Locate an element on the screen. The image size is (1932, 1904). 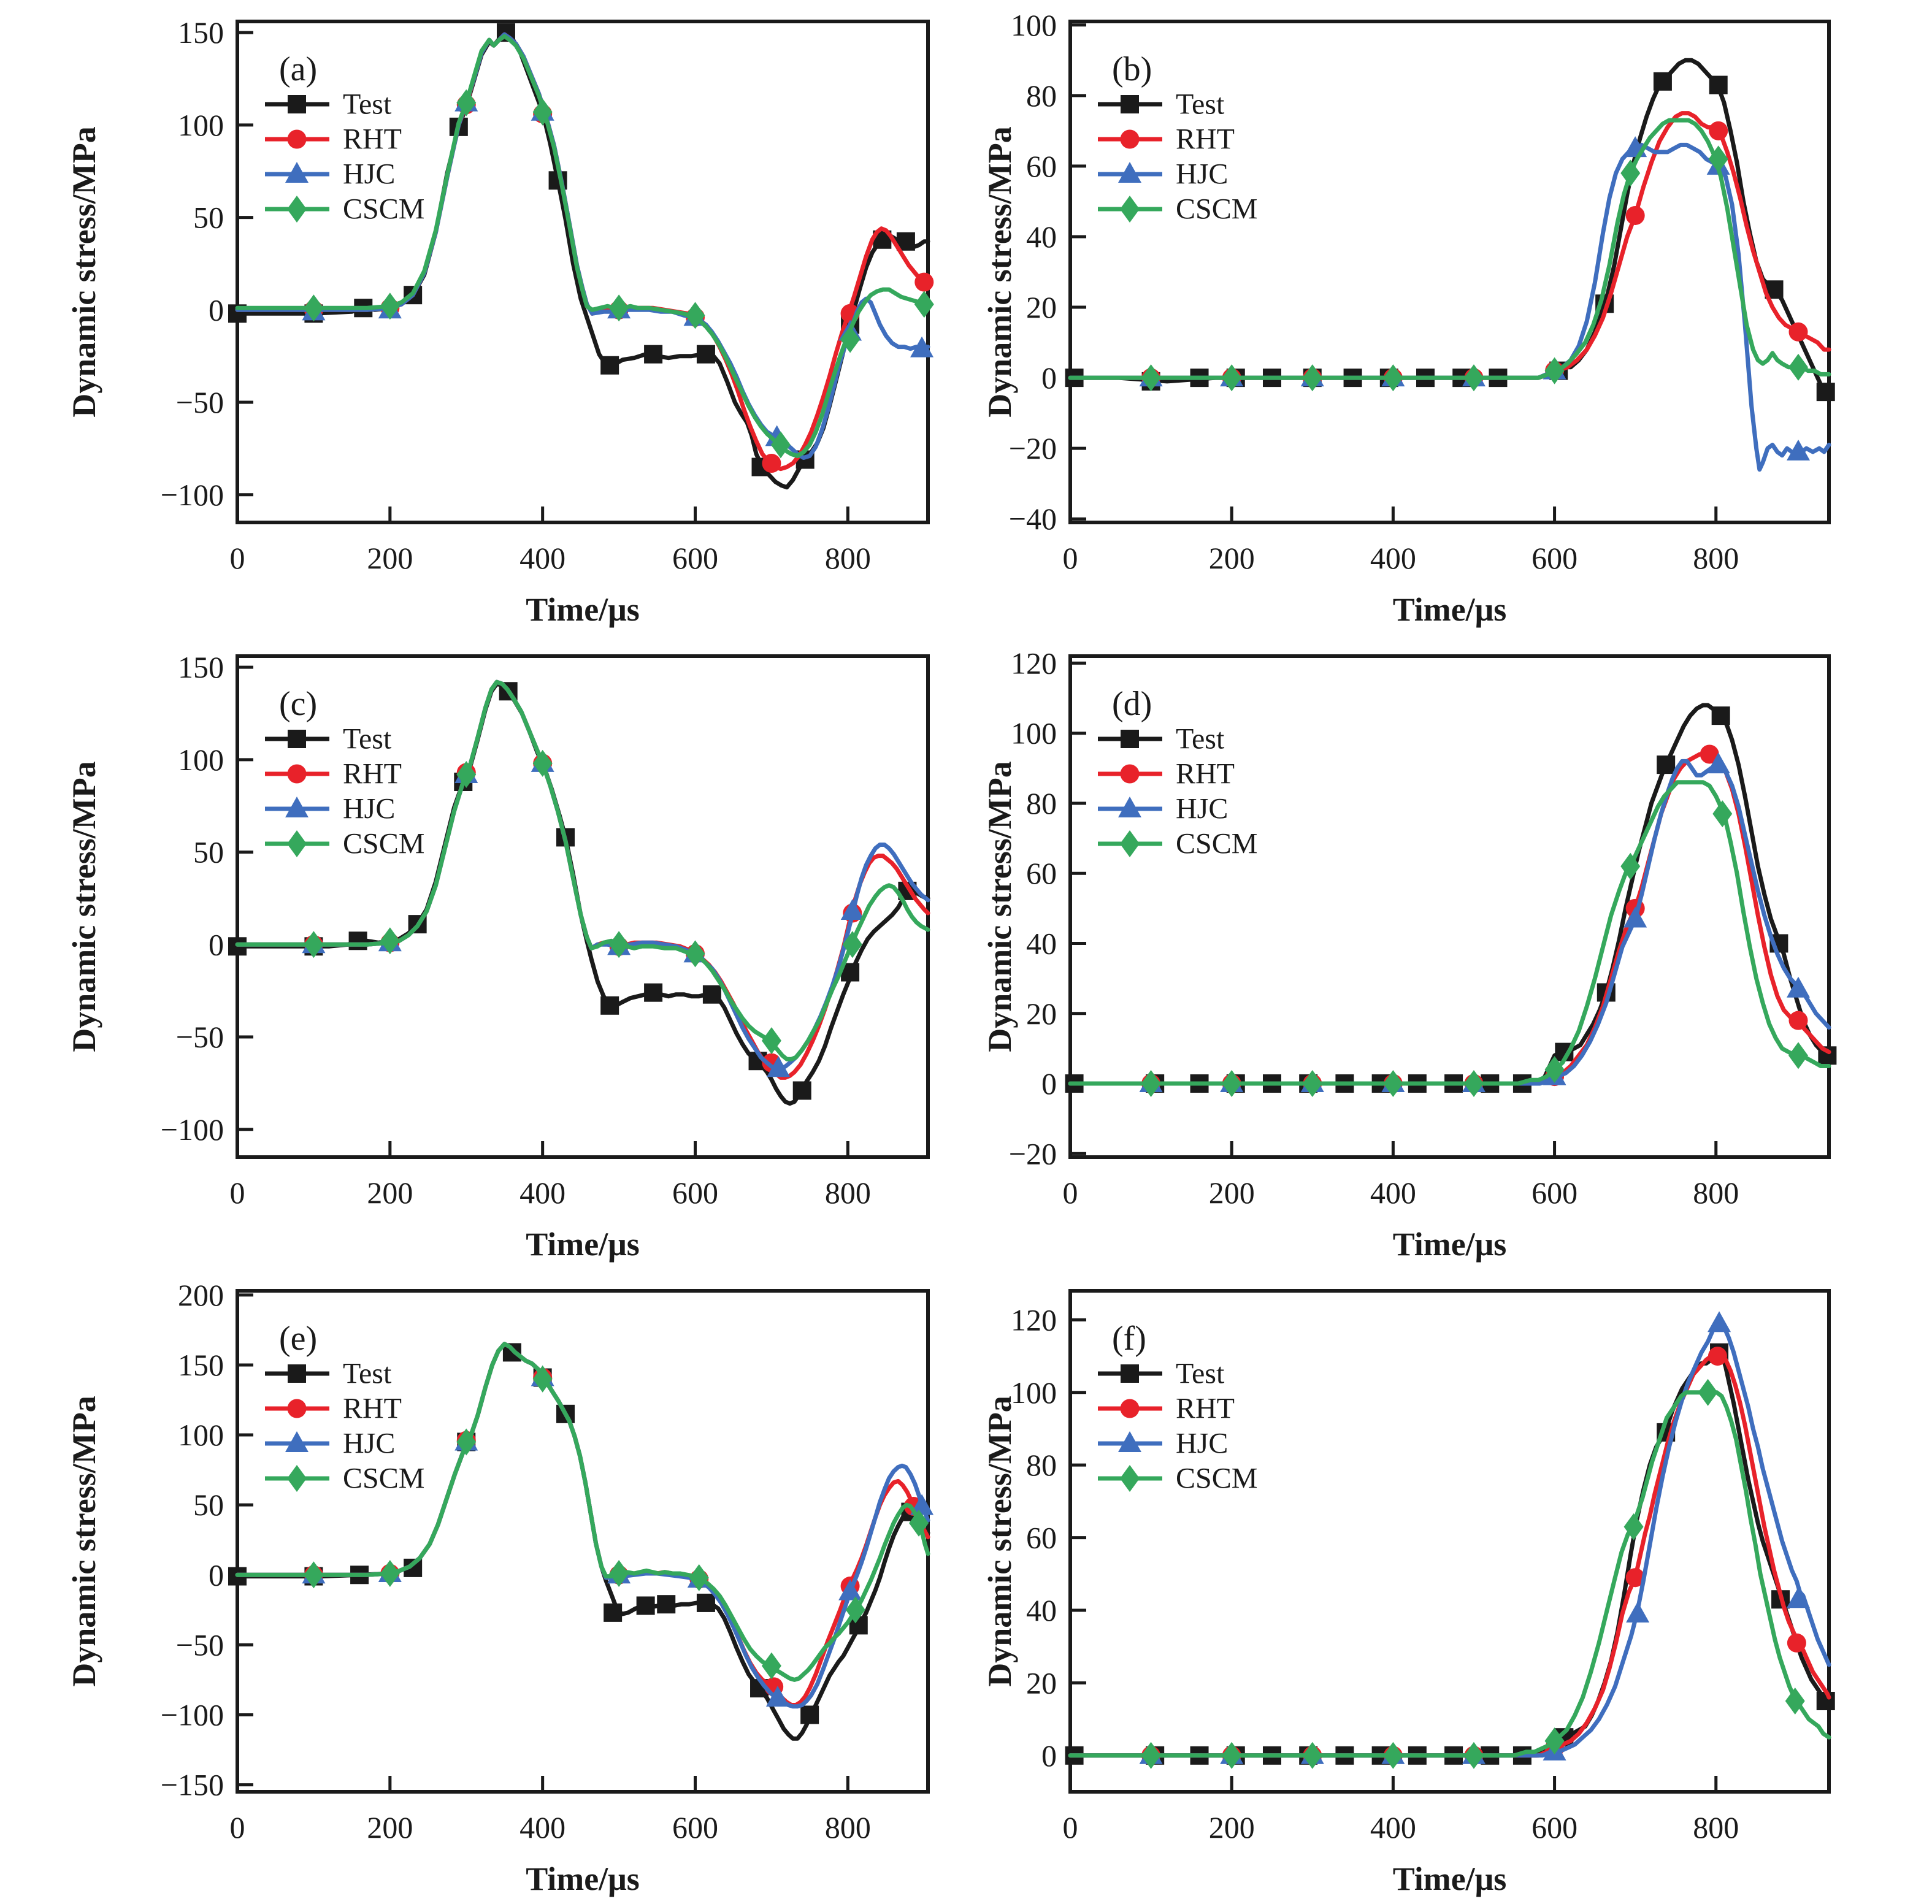
series-line-hjc is located at coordinates (1449, 1539).